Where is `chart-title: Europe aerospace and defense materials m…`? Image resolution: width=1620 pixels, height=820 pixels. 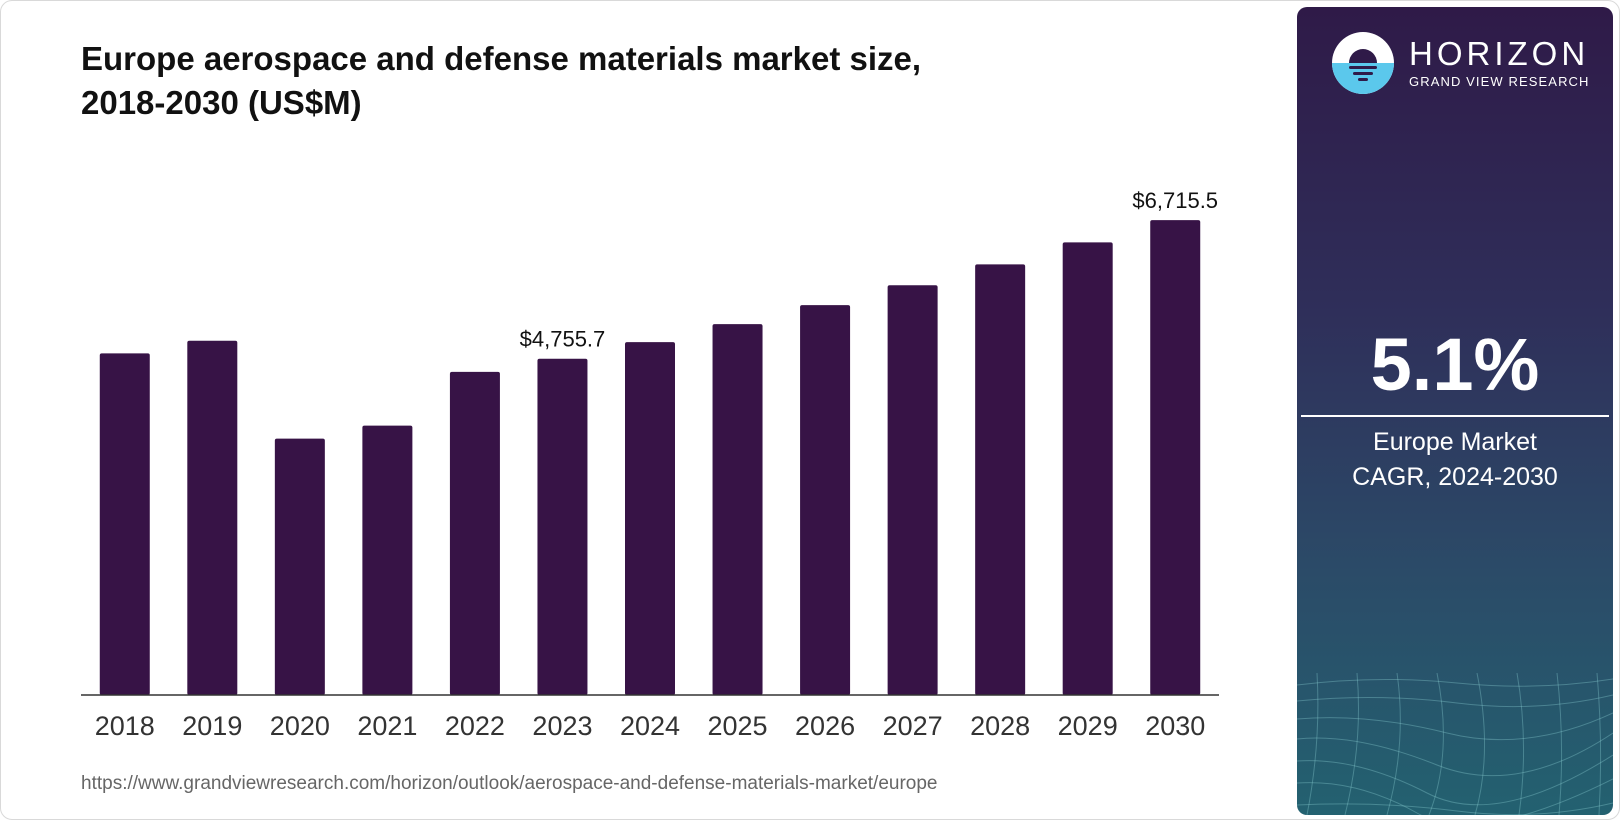
chart-title: Europe aerospace and defense materials m… is located at coordinates (581, 81).